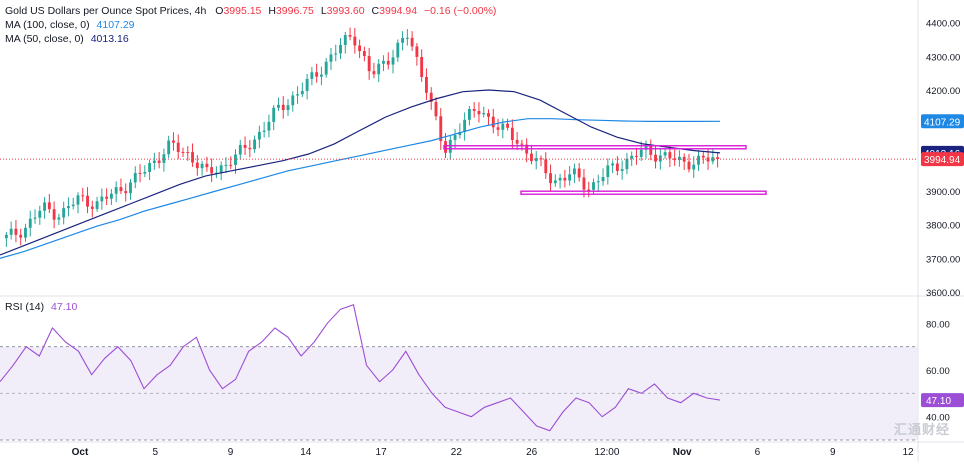 The image size is (964, 467). Describe the element at coordinates (682, 452) in the screenshot. I see `x-tick-label: Nov` at that location.